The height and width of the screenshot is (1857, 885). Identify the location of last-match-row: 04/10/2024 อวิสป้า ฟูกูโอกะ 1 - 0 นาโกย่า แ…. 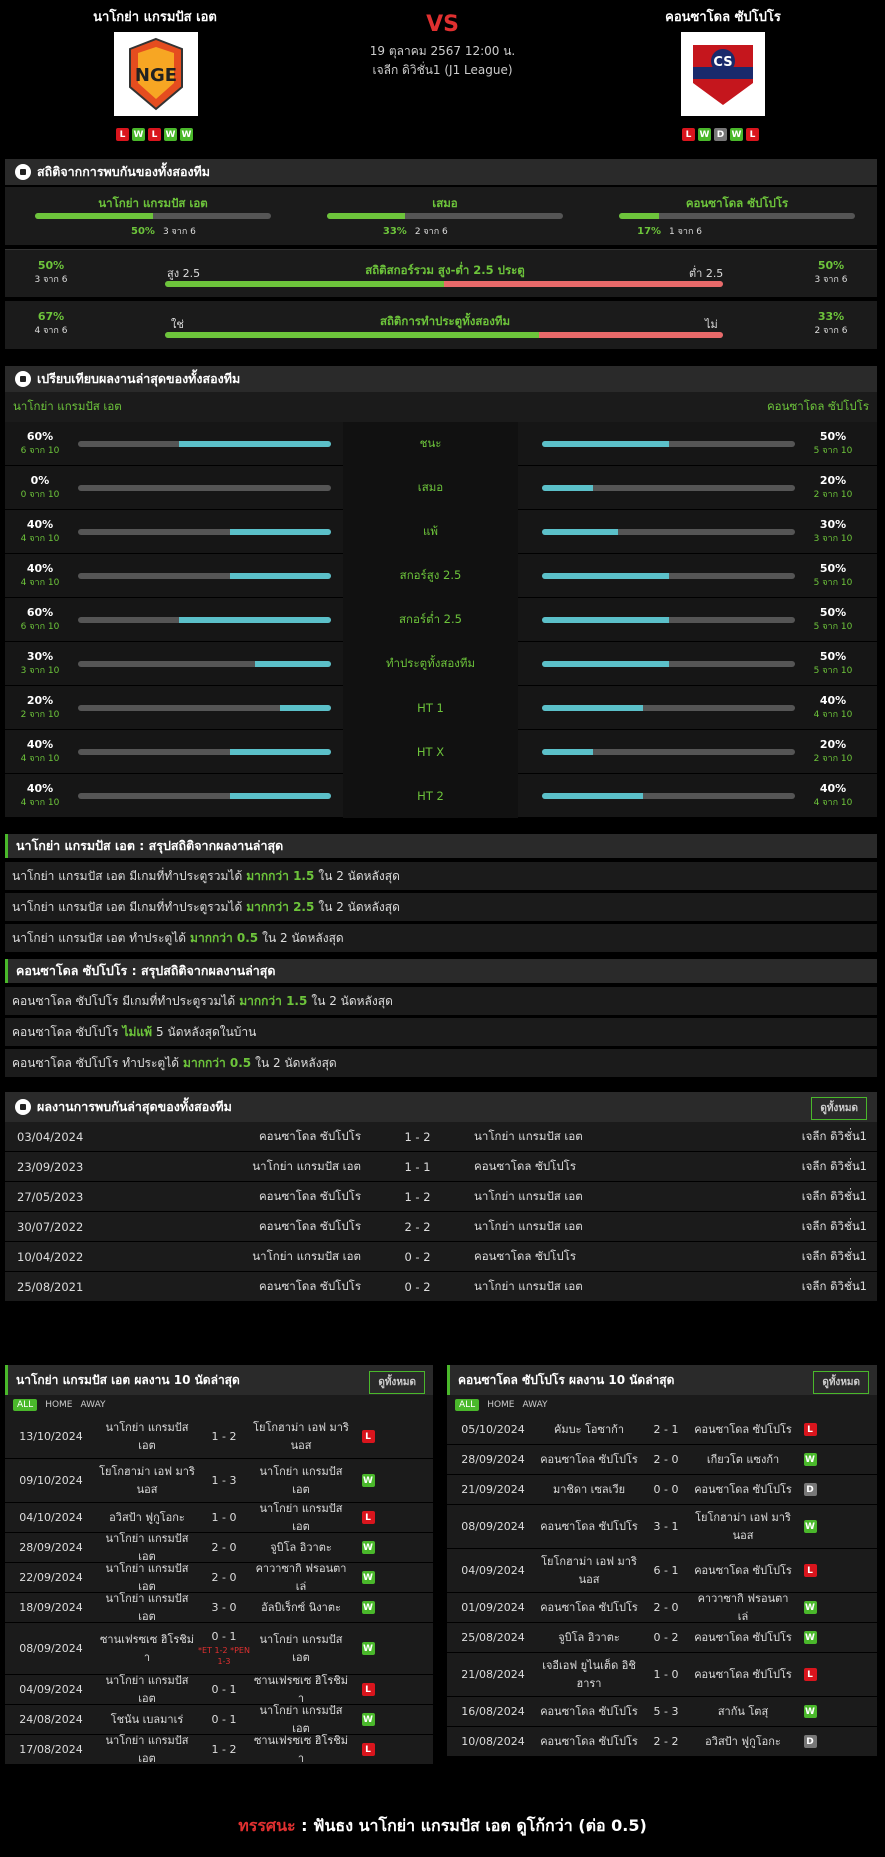
(219, 1517).